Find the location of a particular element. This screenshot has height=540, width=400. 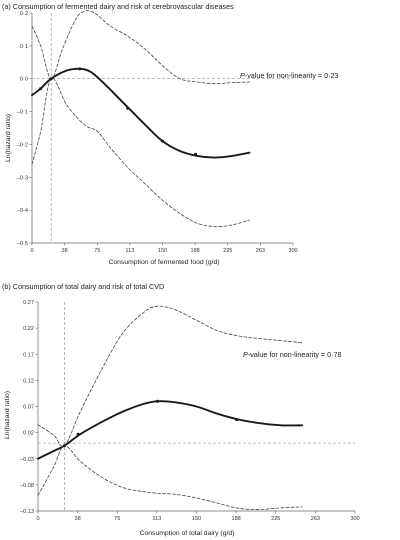

panel-b-x-tick-label: 300 is located at coordinates (354, 519).